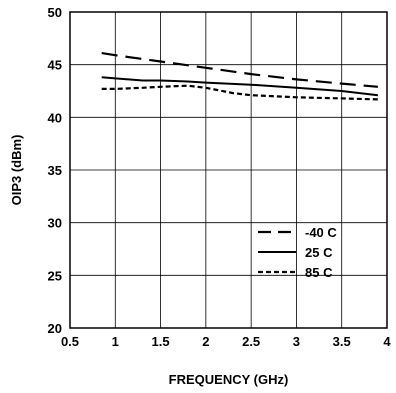 The height and width of the screenshot is (393, 396). Describe the element at coordinates (205, 341) in the screenshot. I see `x-tick-label: 2` at that location.